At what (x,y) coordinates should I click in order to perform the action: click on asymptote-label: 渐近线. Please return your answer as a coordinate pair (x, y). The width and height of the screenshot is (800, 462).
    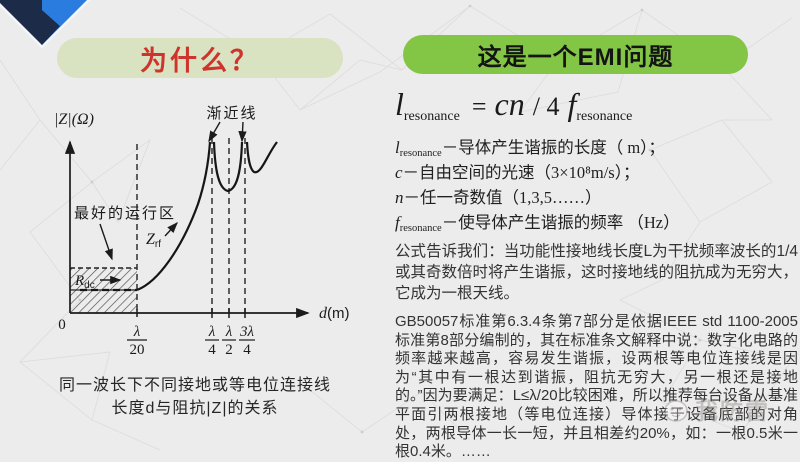
    Looking at the image, I should click on (231, 113).